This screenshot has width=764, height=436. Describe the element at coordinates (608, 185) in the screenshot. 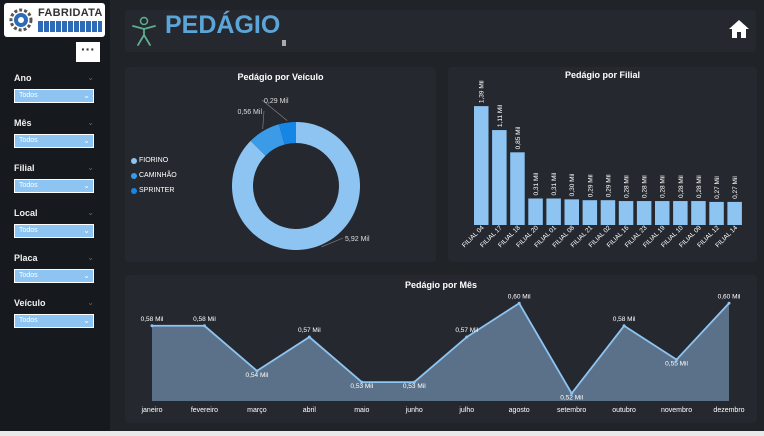

I see `data-label: 0,29 Mil` at that location.